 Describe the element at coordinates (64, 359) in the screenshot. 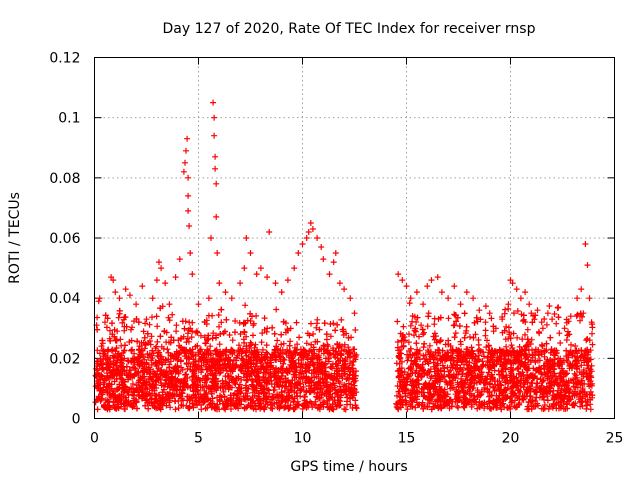

I see `y-tick-label: 0.02` at that location.